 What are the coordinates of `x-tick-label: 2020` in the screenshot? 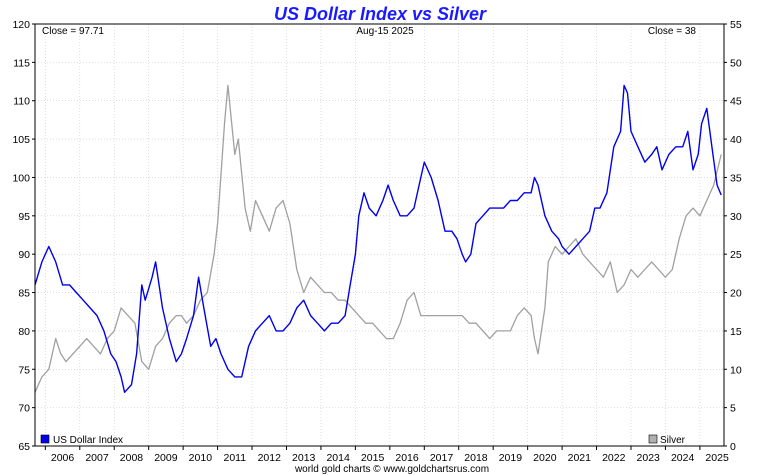 It's located at (545, 458).